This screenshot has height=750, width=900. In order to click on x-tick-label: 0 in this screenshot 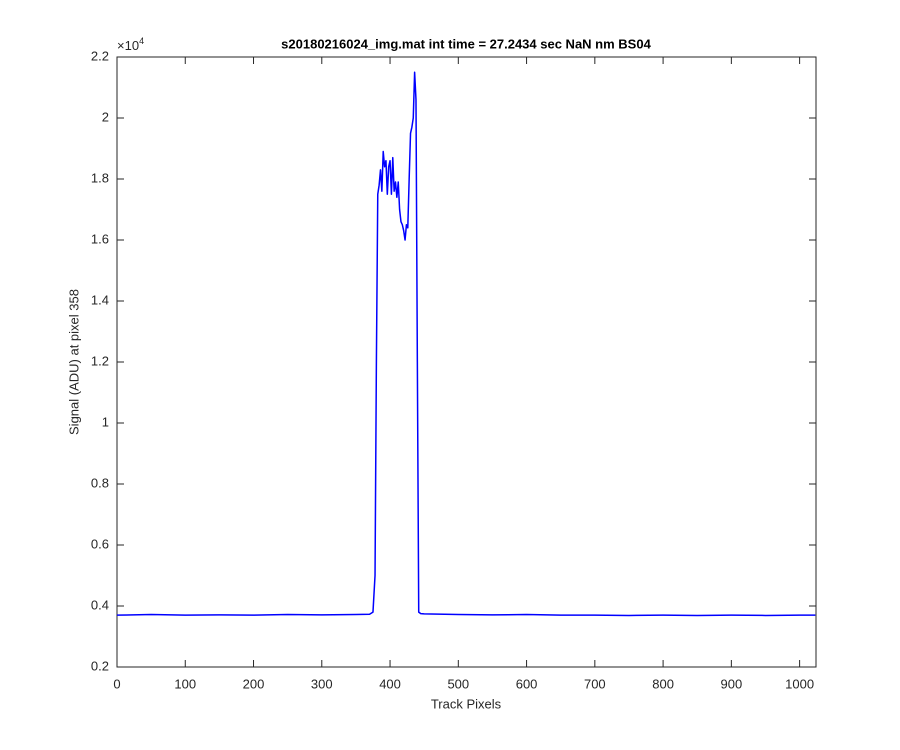, I will do `click(116, 683)`.